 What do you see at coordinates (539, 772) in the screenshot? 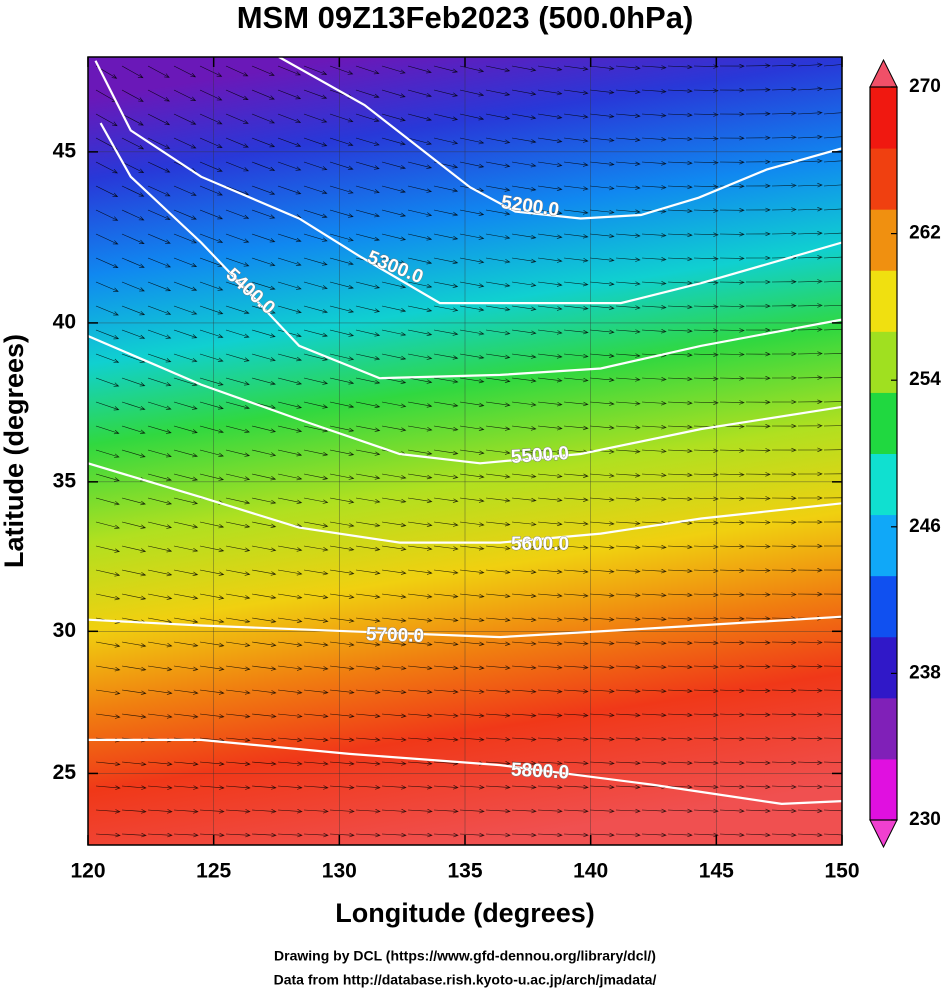
I see `contour-label: 5800.0` at bounding box center [539, 772].